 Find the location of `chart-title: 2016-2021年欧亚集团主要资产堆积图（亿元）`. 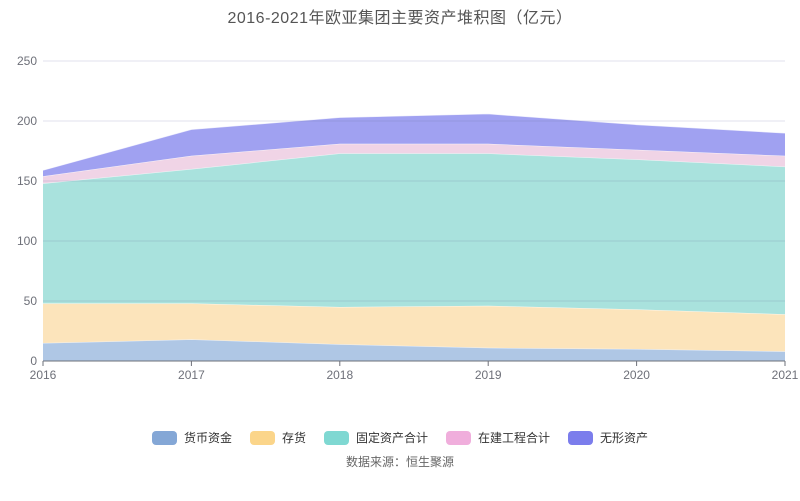

chart-title: 2016-2021年欧亚集团主要资产堆积图（亿元） is located at coordinates (400, 18).